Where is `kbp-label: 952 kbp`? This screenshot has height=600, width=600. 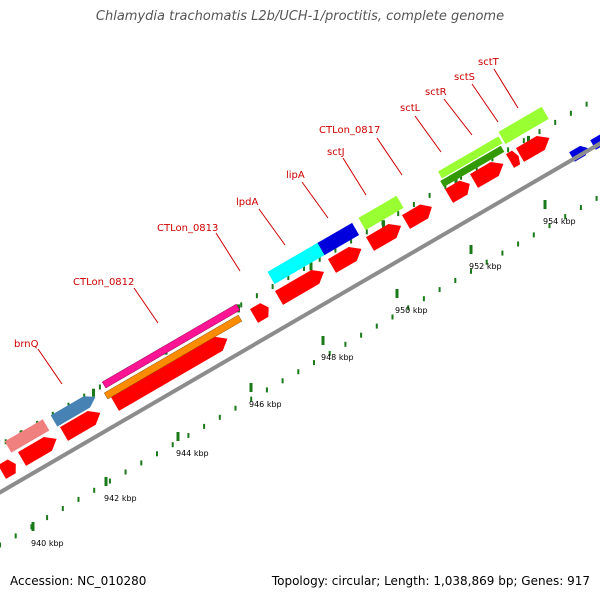 kbp-label: 952 kbp is located at coordinates (485, 266).